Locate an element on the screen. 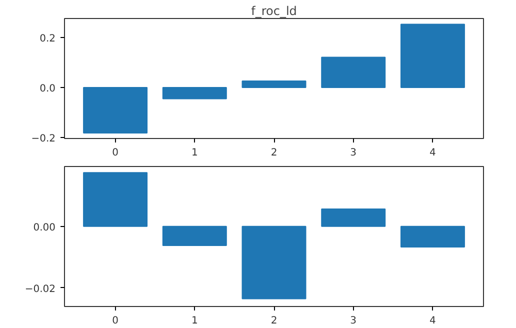 The height and width of the screenshot is (328, 516). y-tick-label: 0.0 is located at coordinates (48, 89).